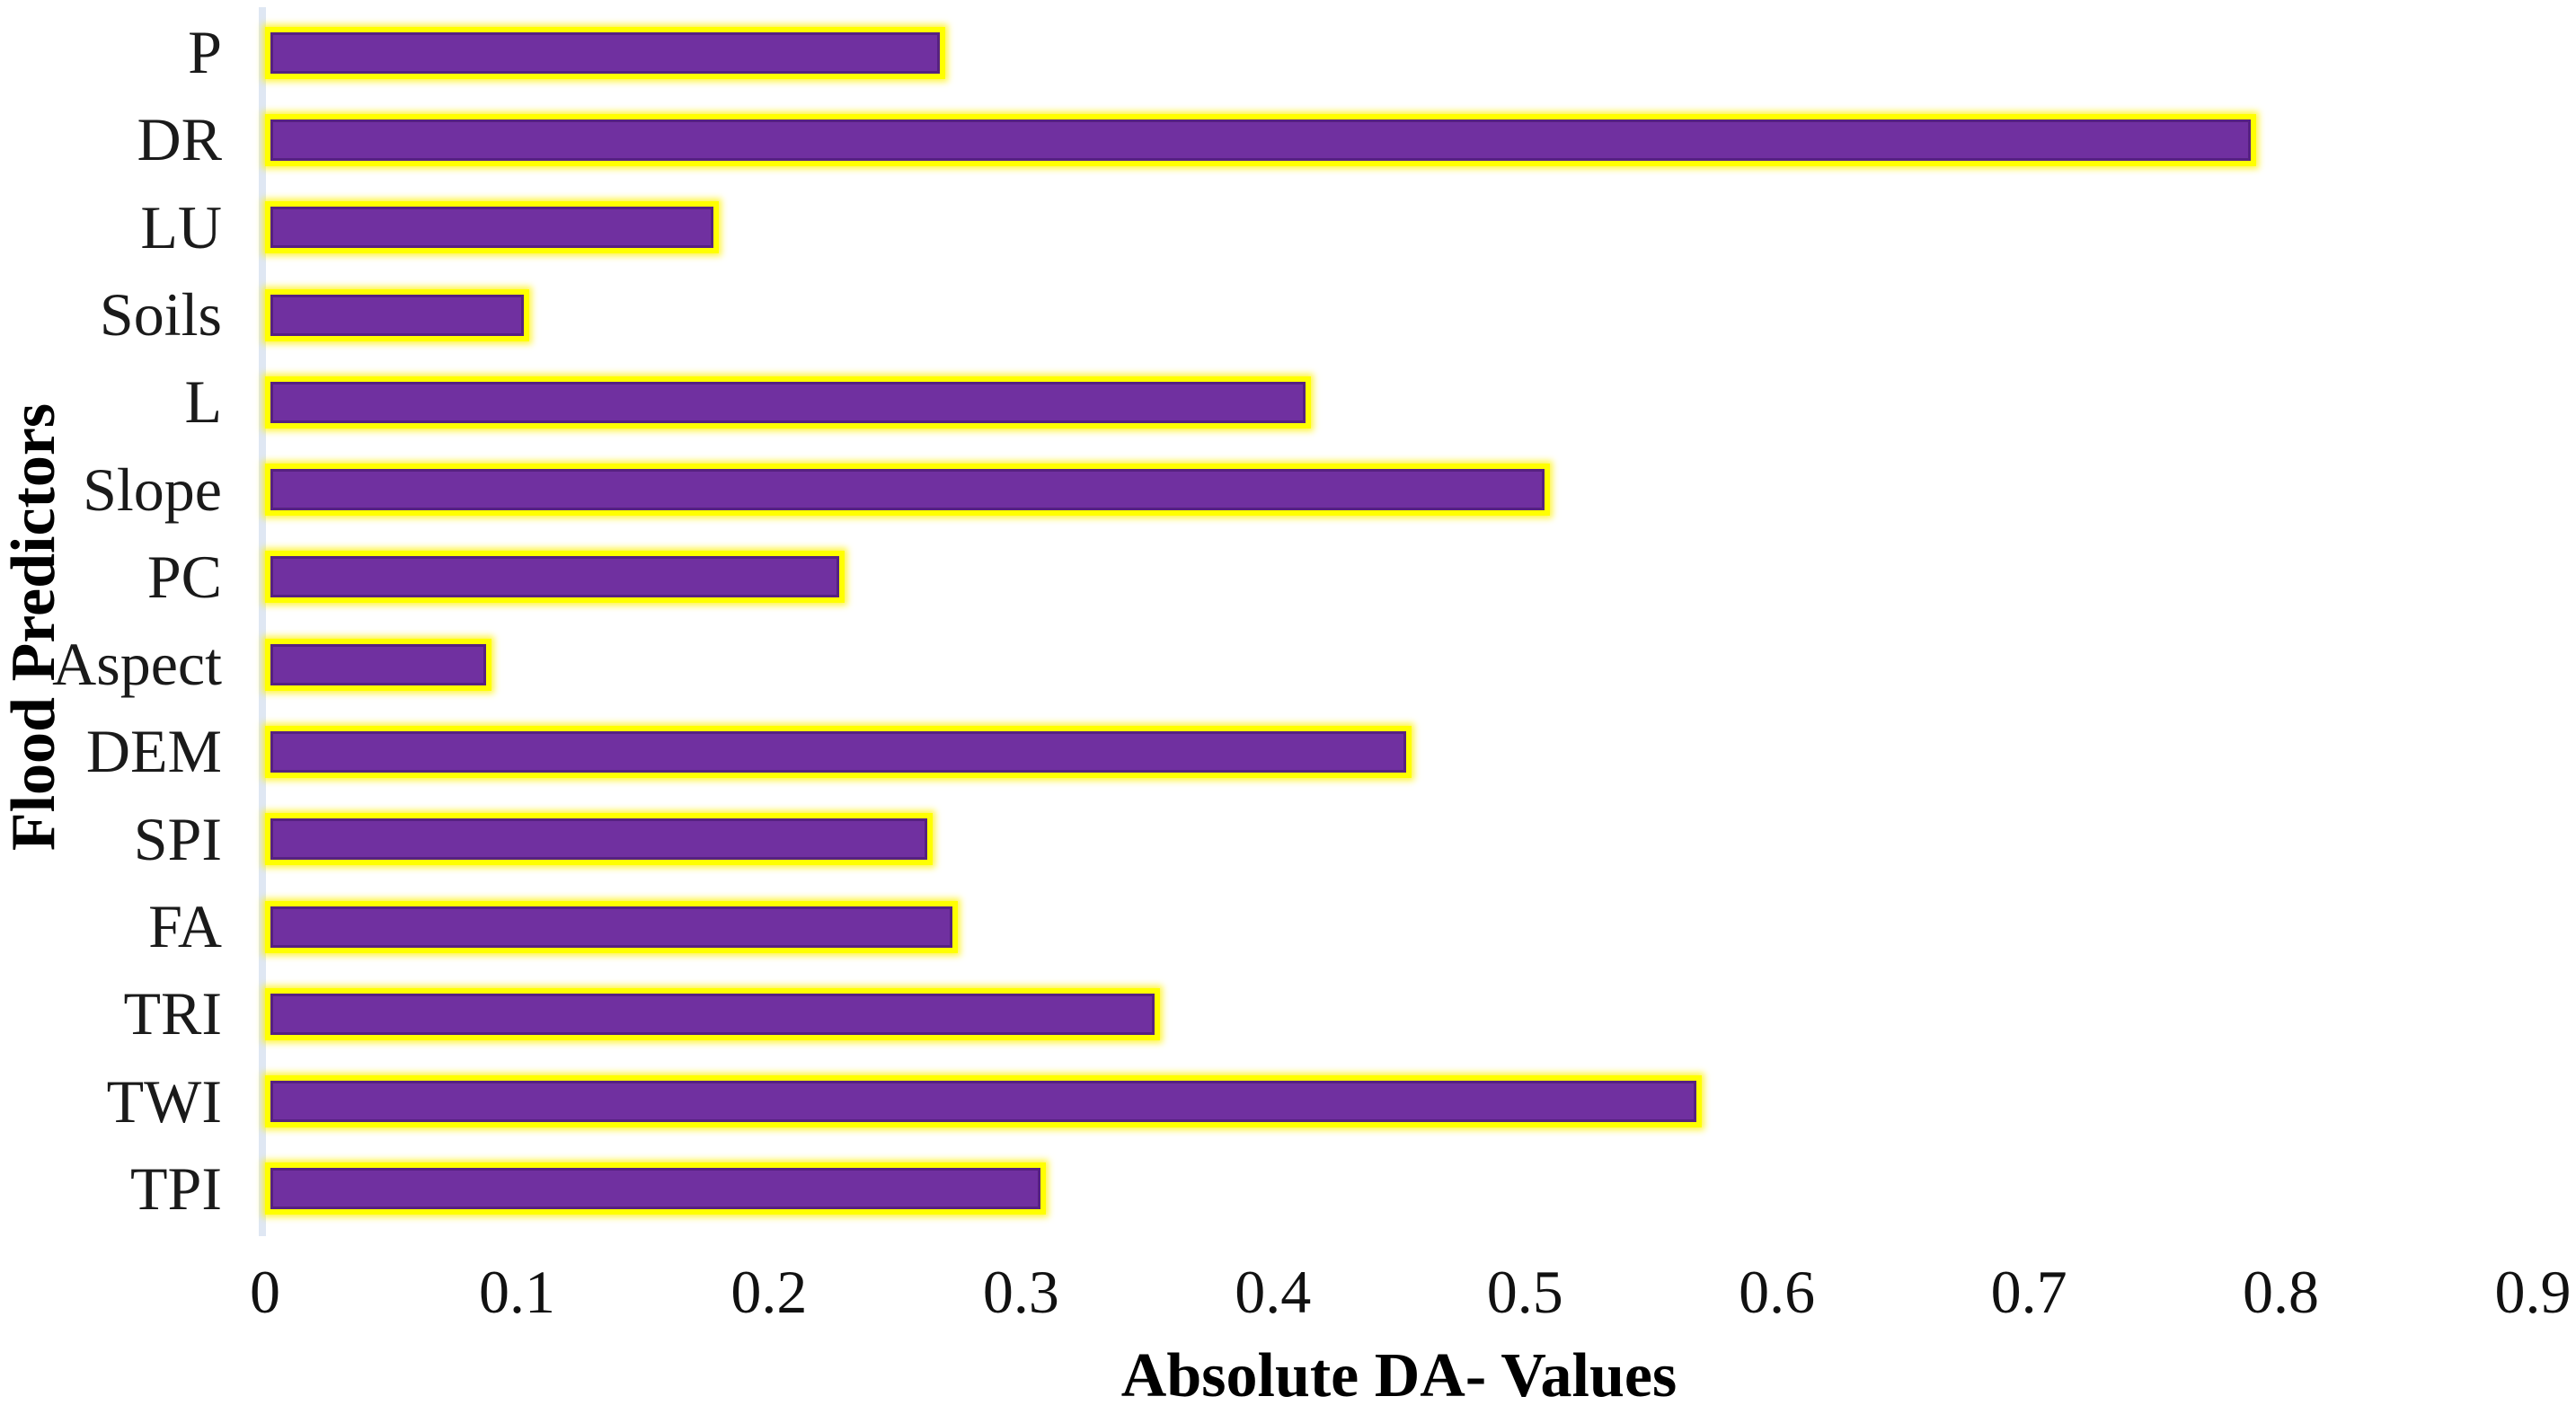 The image size is (2576, 1423). Describe the element at coordinates (838, 752) in the screenshot. I see `bar-DEM` at that location.